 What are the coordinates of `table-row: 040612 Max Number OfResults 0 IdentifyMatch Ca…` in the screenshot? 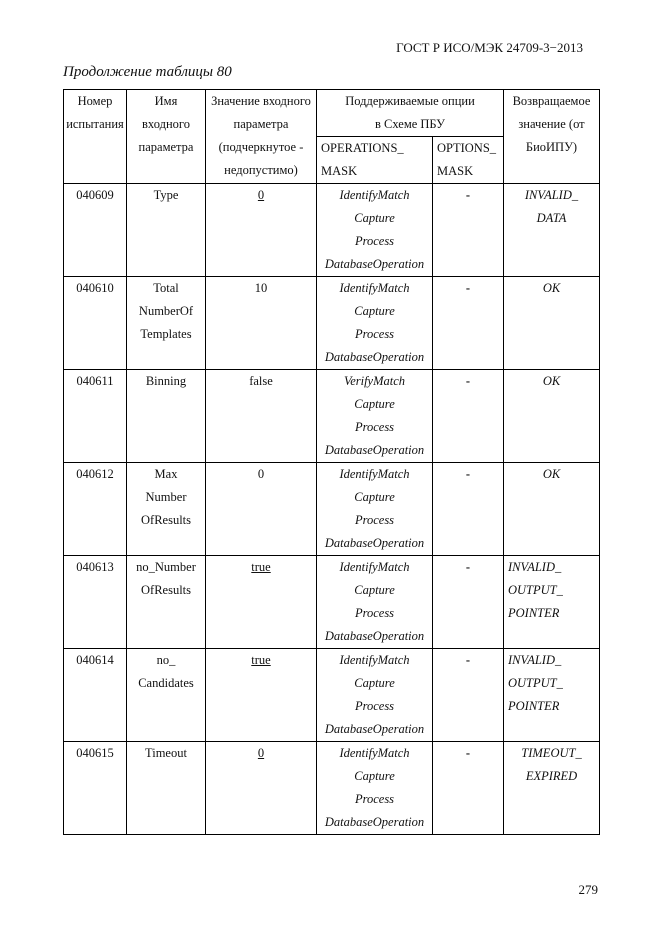 It's located at (331, 509).